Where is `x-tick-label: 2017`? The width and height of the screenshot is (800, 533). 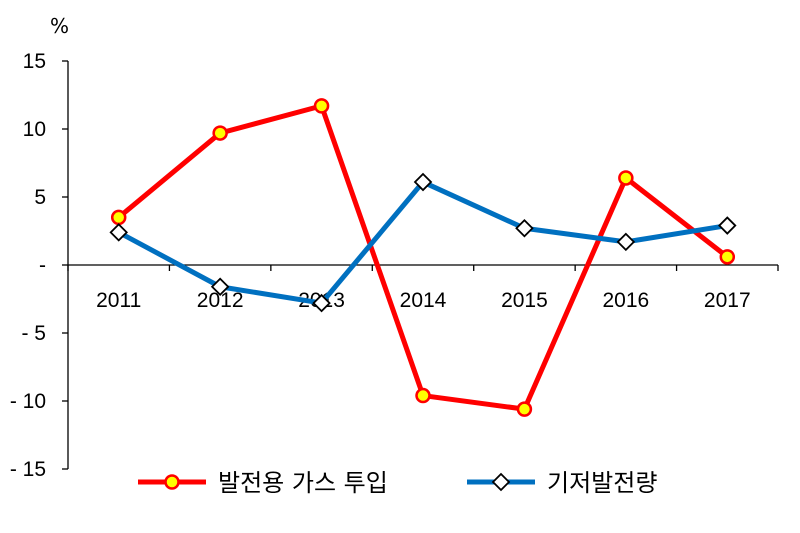
x-tick-label: 2017 is located at coordinates (727, 300).